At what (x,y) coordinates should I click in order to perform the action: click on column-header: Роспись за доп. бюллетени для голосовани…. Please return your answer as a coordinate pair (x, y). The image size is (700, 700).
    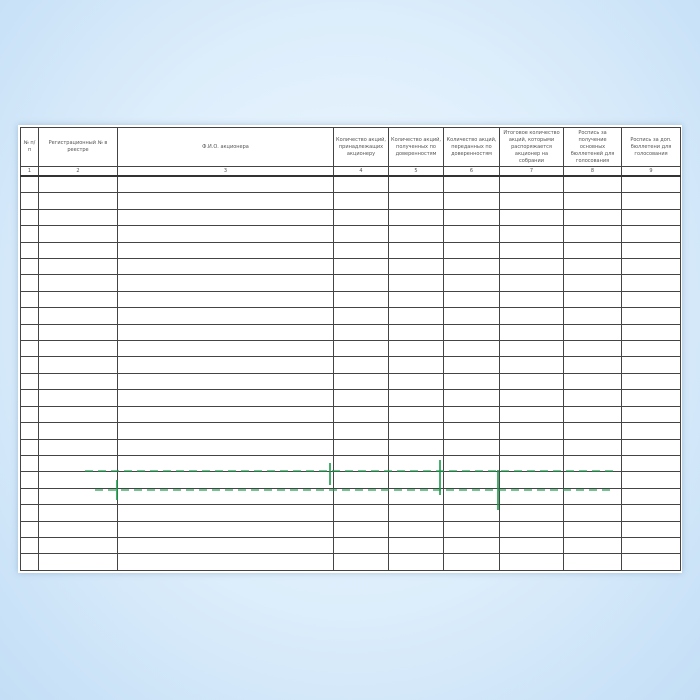
    Looking at the image, I should click on (651, 147).